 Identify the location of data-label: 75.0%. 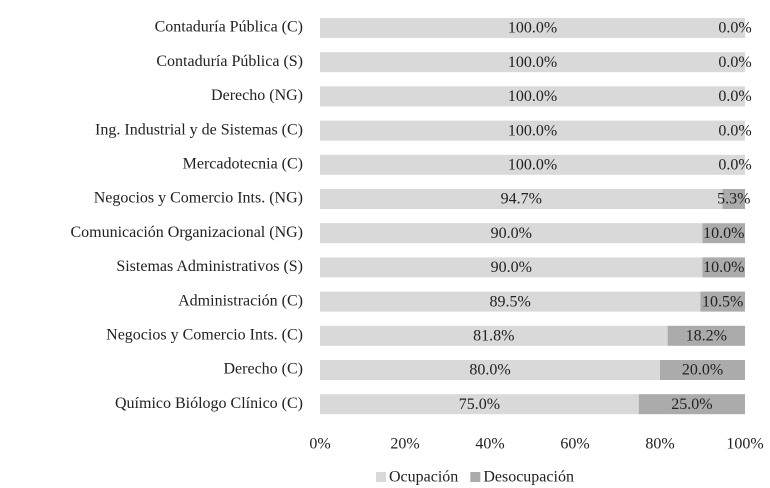
(479, 404).